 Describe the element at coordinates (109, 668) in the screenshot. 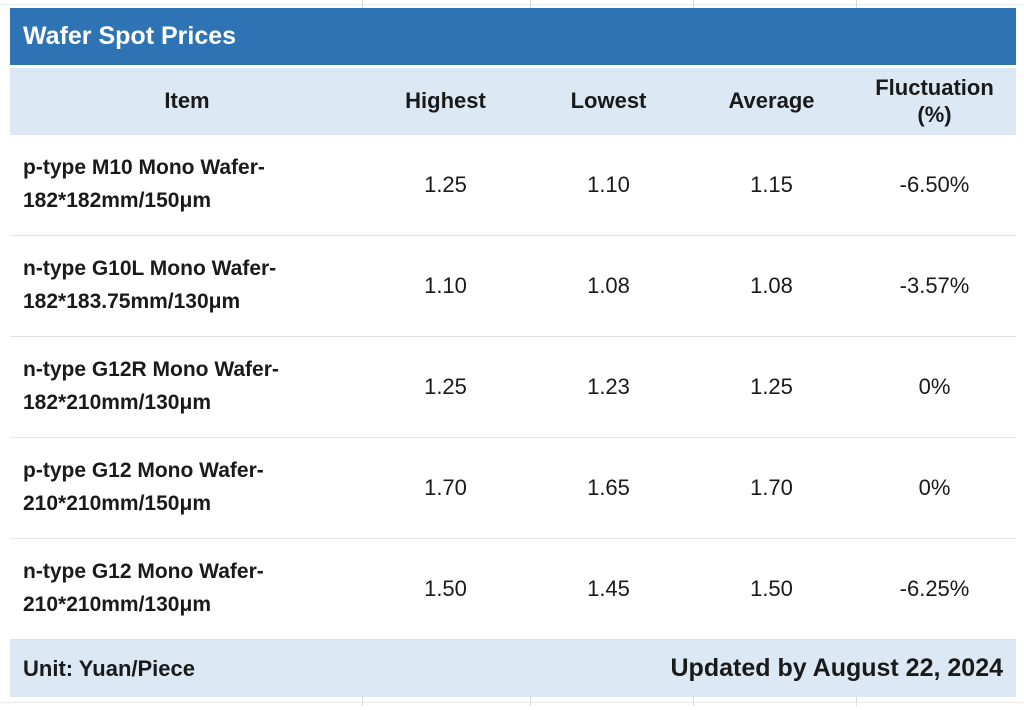

I see `unit-label: Unit: Yuan/Piece` at that location.